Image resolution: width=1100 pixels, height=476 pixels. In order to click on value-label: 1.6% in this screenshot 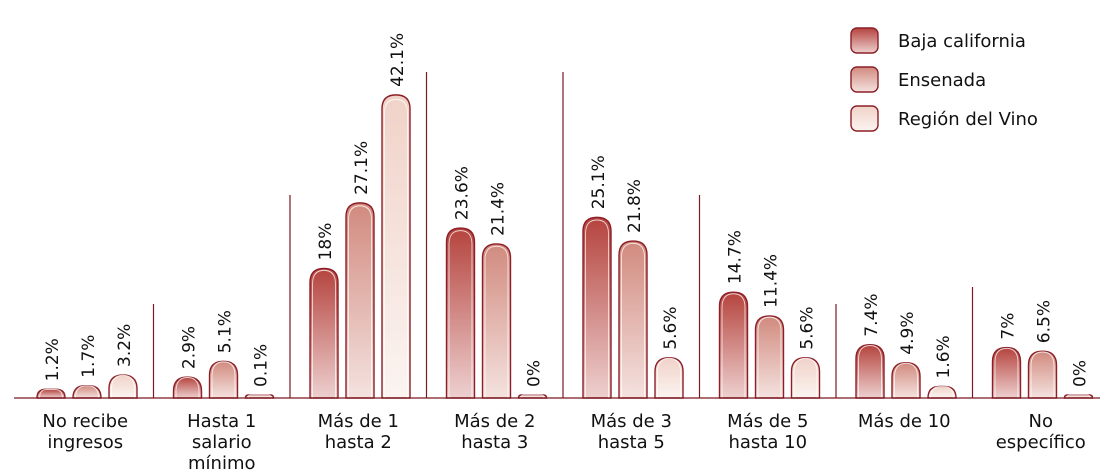, I will do `click(944, 356)`.